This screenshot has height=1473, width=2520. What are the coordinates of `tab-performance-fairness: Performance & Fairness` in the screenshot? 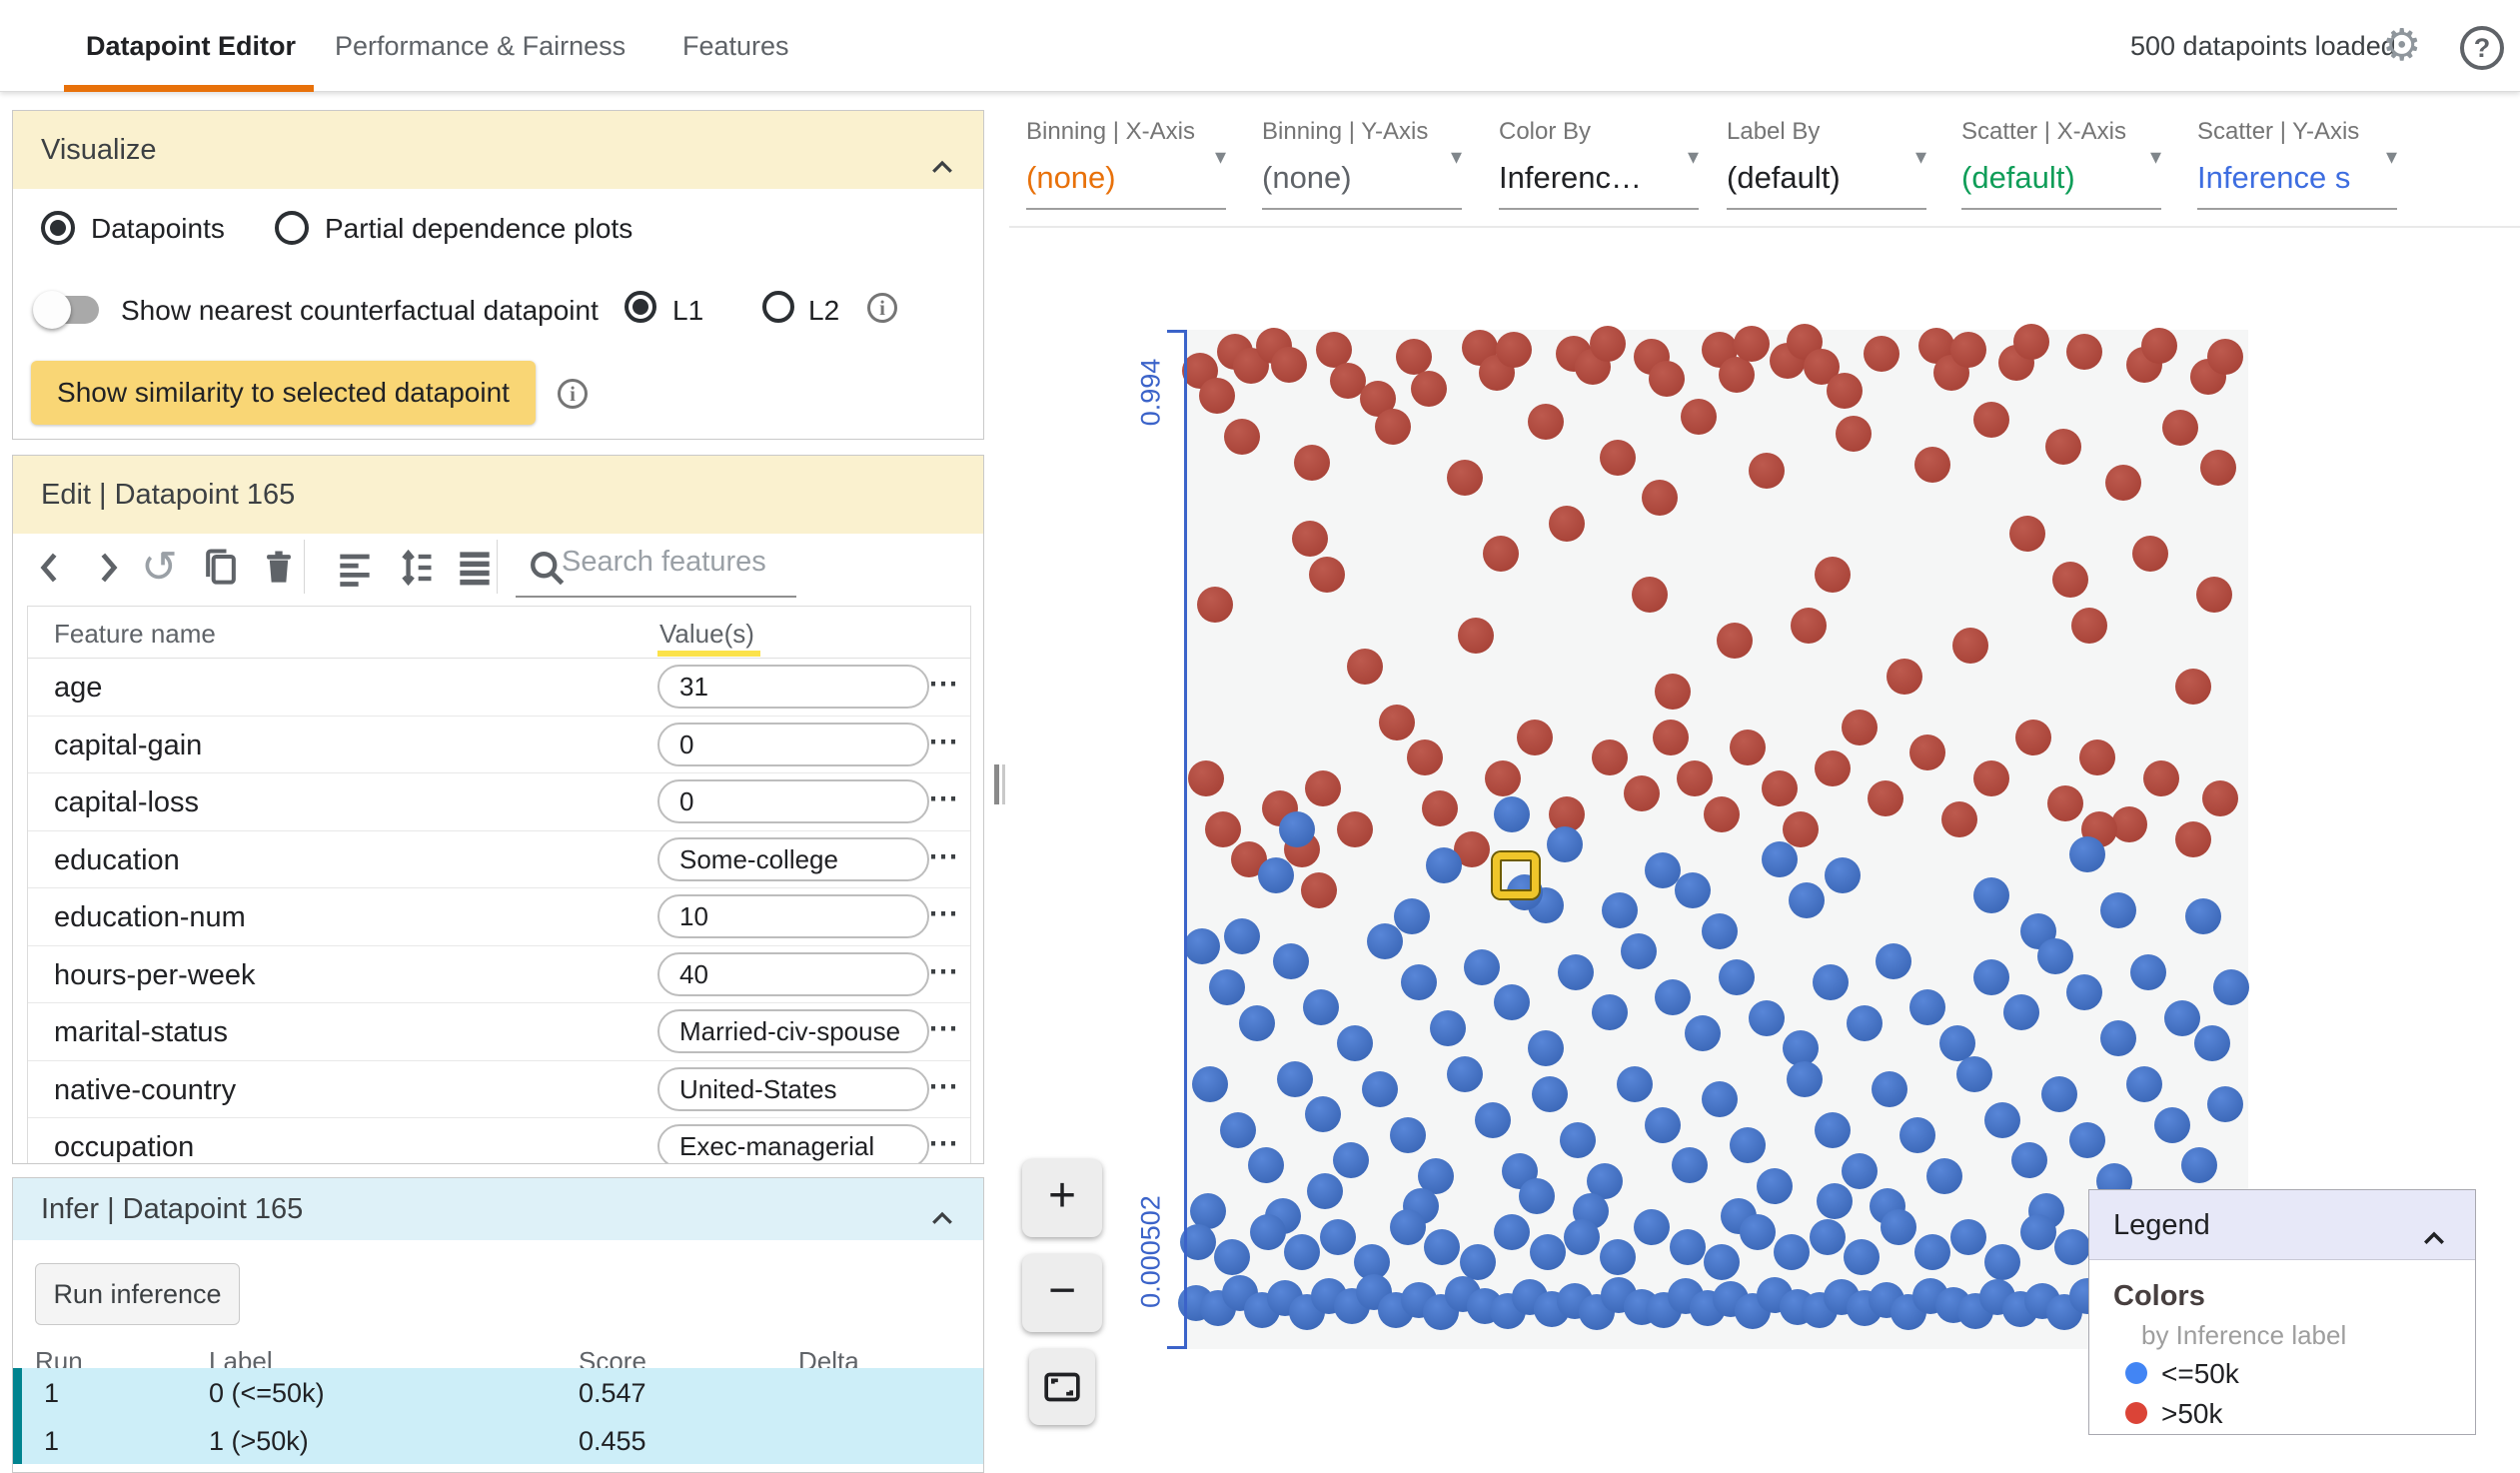 It's located at (481, 46).